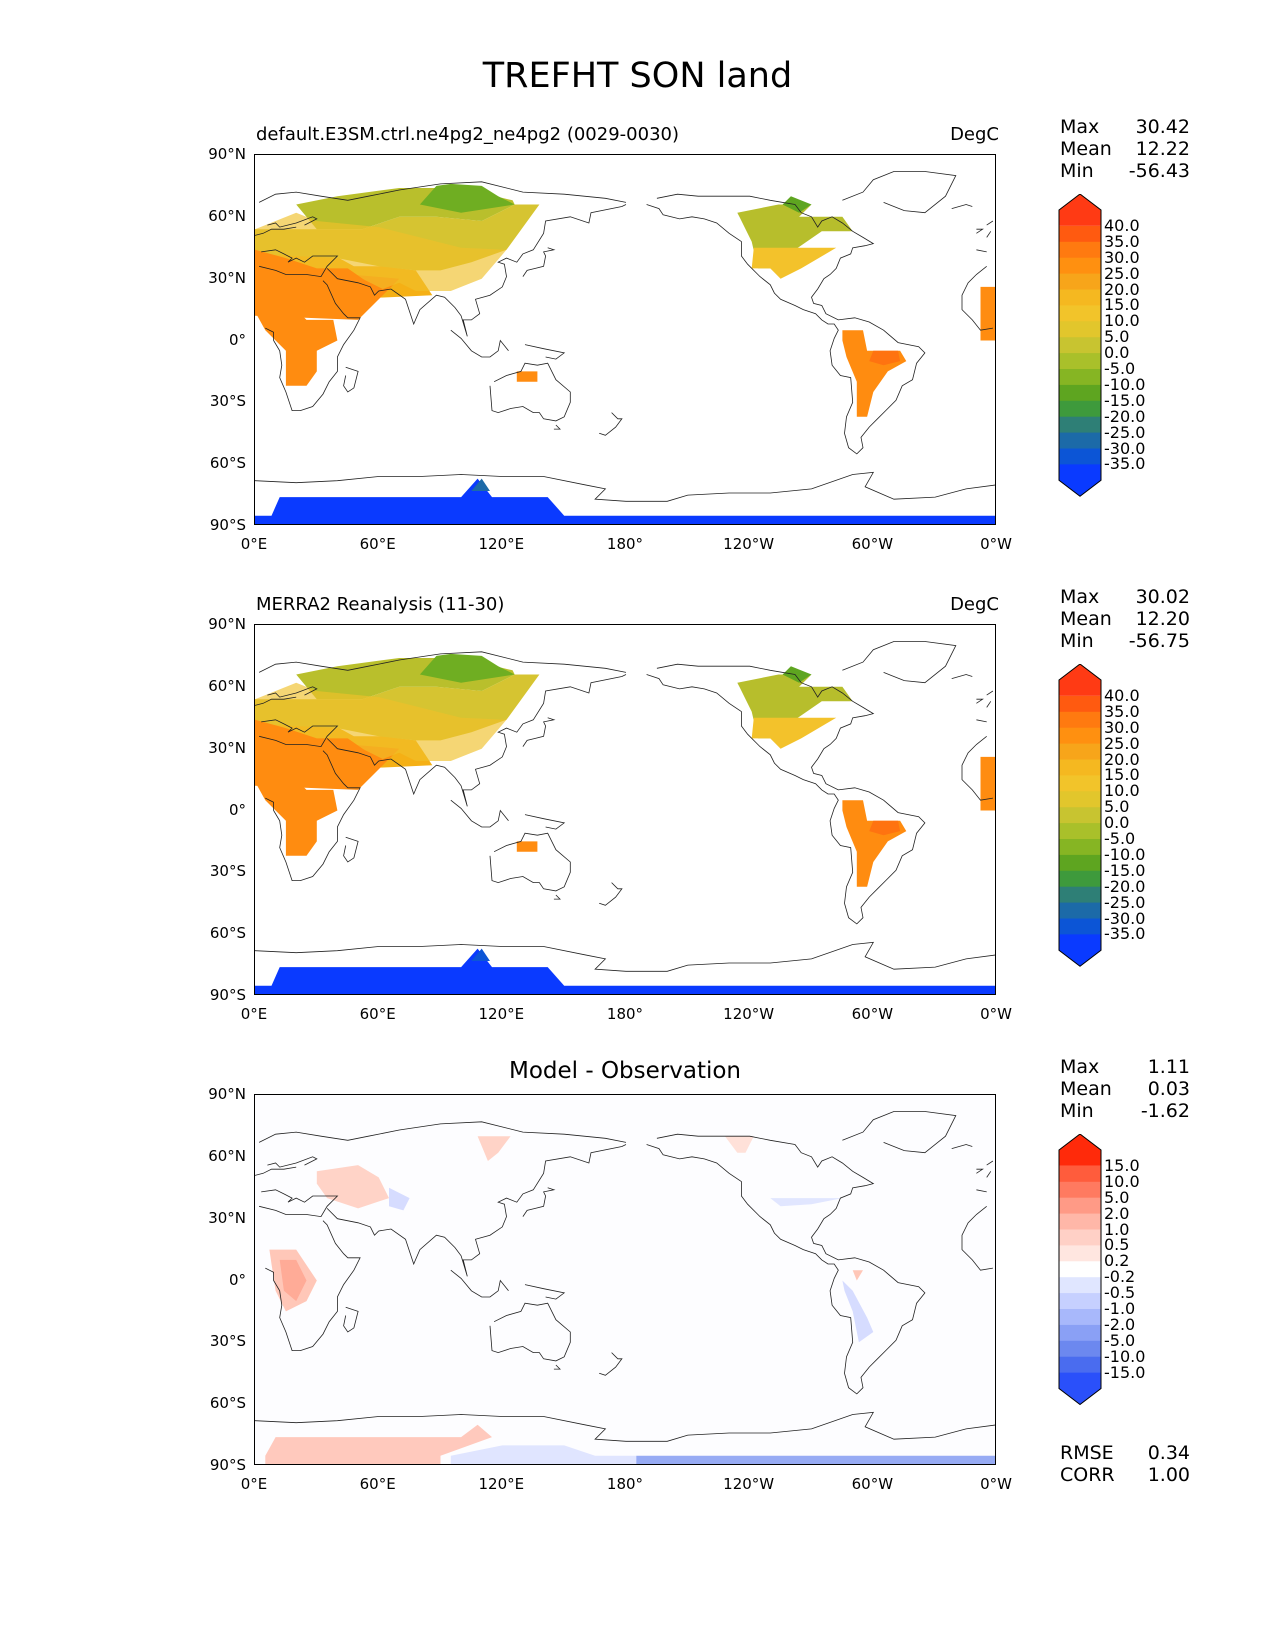 This screenshot has height=1650, width=1275. What do you see at coordinates (625, 1279) in the screenshot?
I see `diff-background` at bounding box center [625, 1279].